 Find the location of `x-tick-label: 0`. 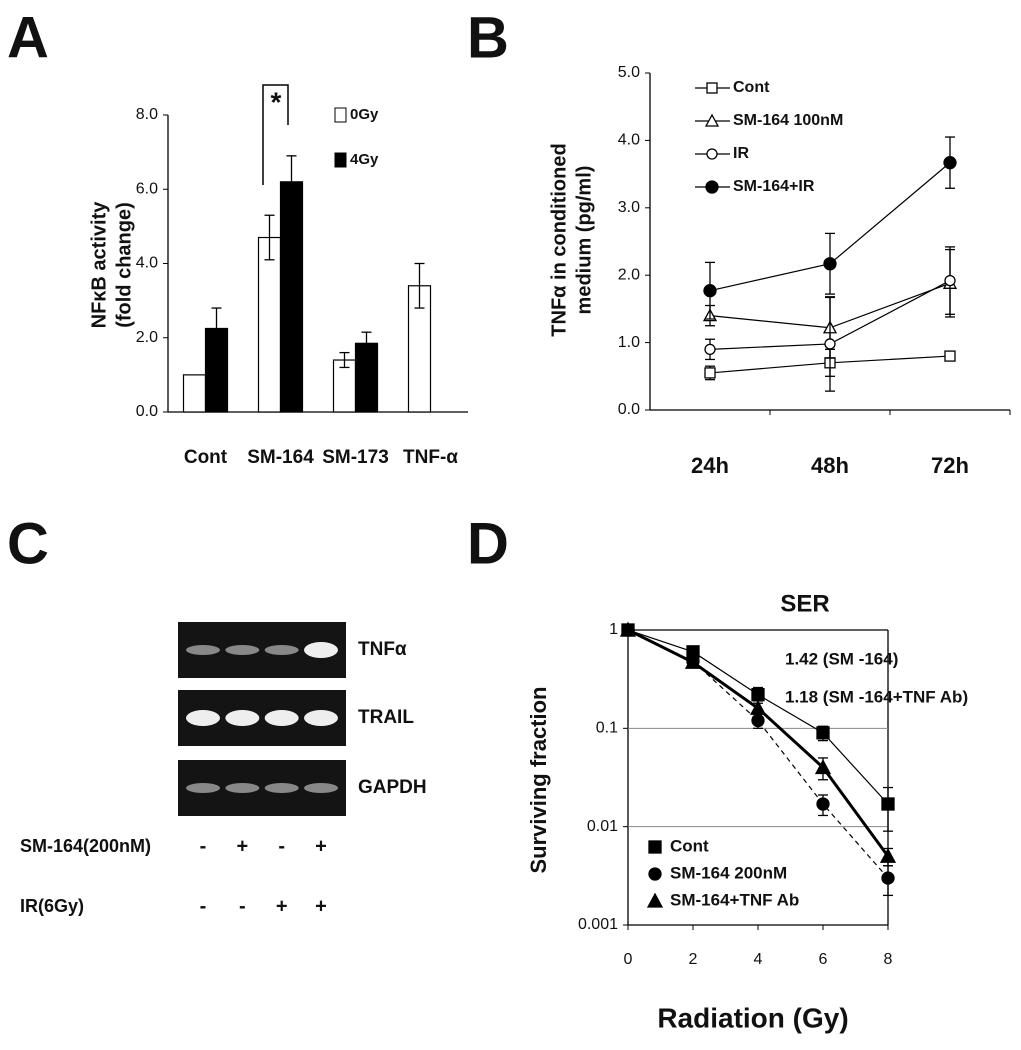

x-tick-label: 0 is located at coordinates (628, 959).